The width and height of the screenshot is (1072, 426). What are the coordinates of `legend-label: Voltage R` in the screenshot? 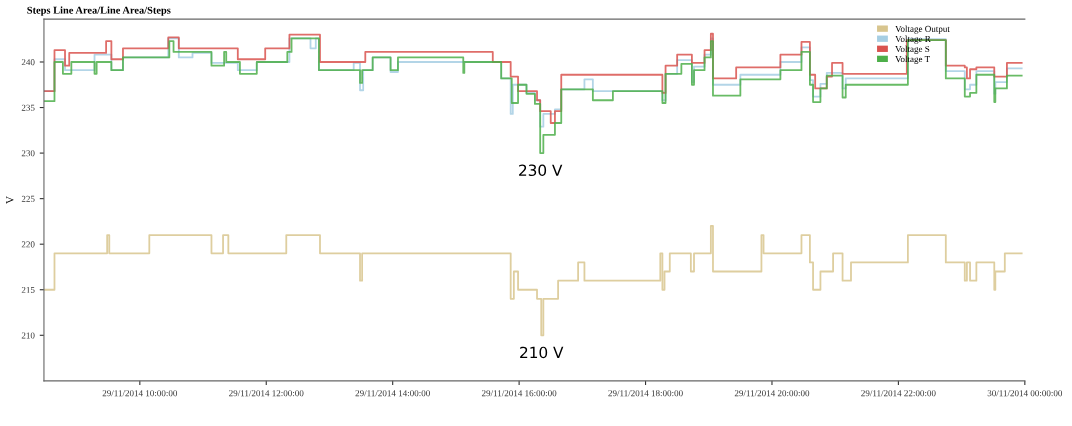 It's located at (913, 39).